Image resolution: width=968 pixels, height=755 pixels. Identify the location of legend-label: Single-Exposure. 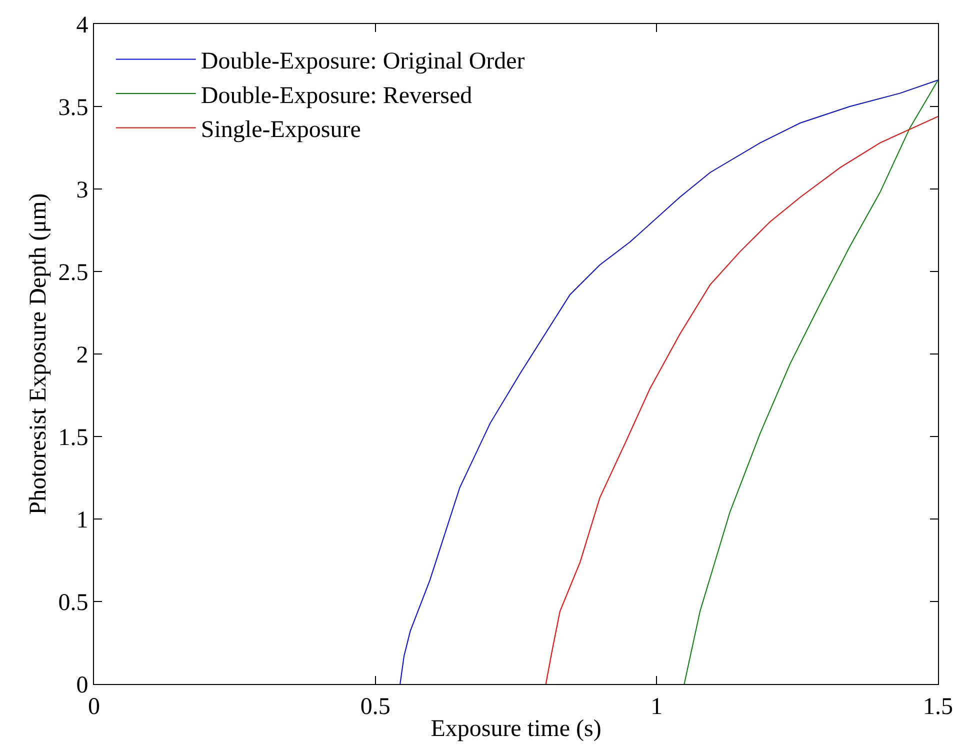
(280, 130).